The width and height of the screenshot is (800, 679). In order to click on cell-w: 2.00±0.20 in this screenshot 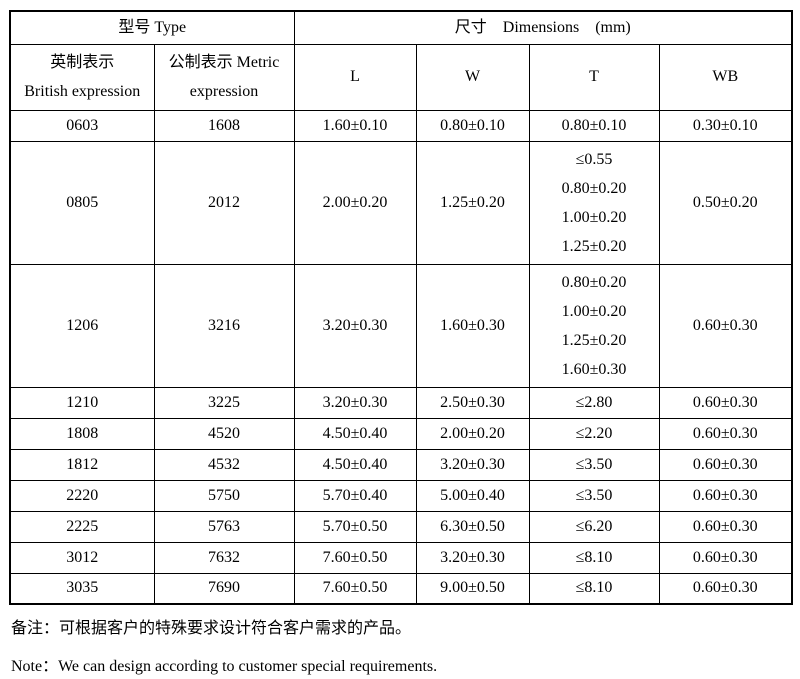, I will do `click(472, 433)`.